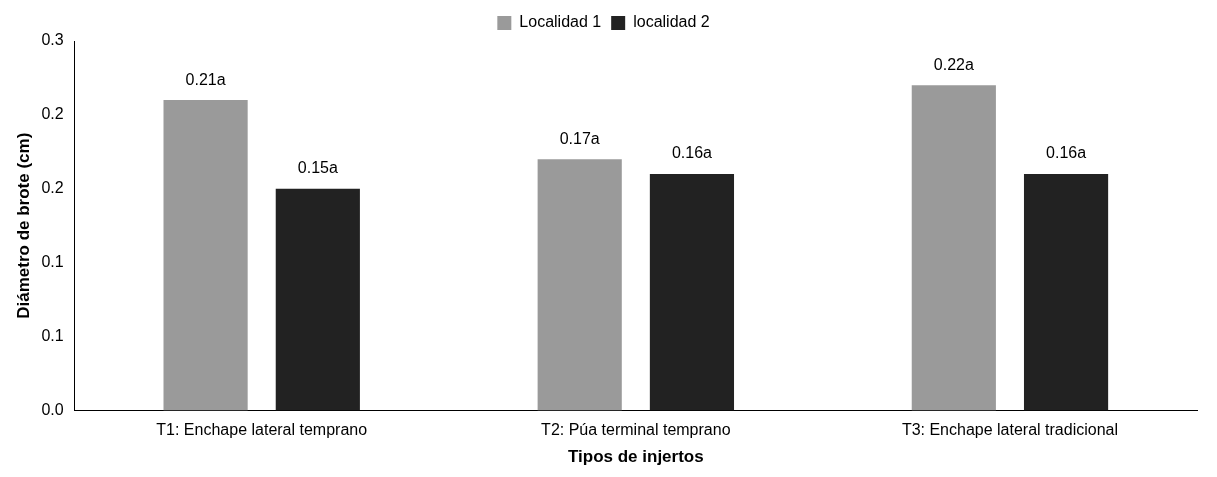  I want to click on data-label: 0.21a, so click(205, 79).